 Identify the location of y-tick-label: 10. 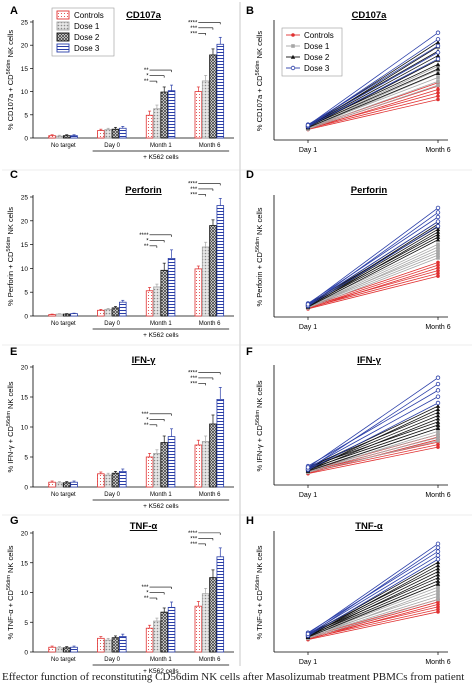
(25, 428).